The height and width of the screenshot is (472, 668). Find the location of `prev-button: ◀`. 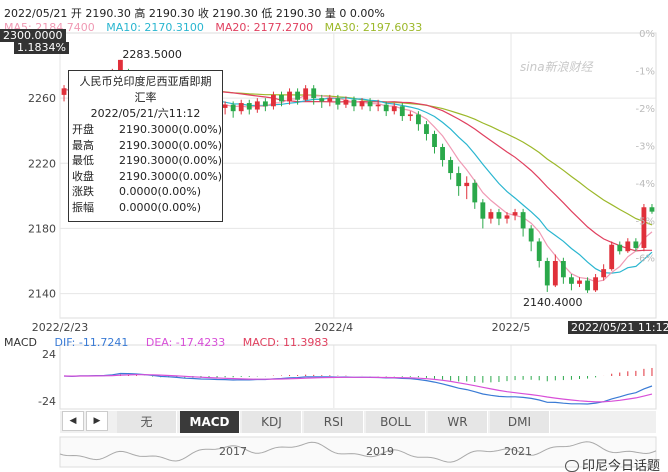

prev-button: ◀ is located at coordinates (73, 421).